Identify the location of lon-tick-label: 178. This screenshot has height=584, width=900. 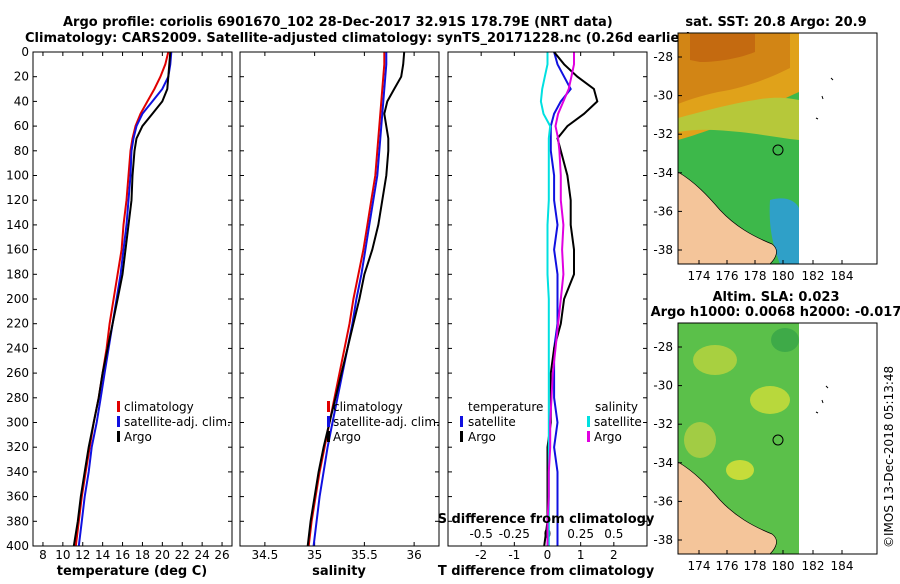
(755, 566).